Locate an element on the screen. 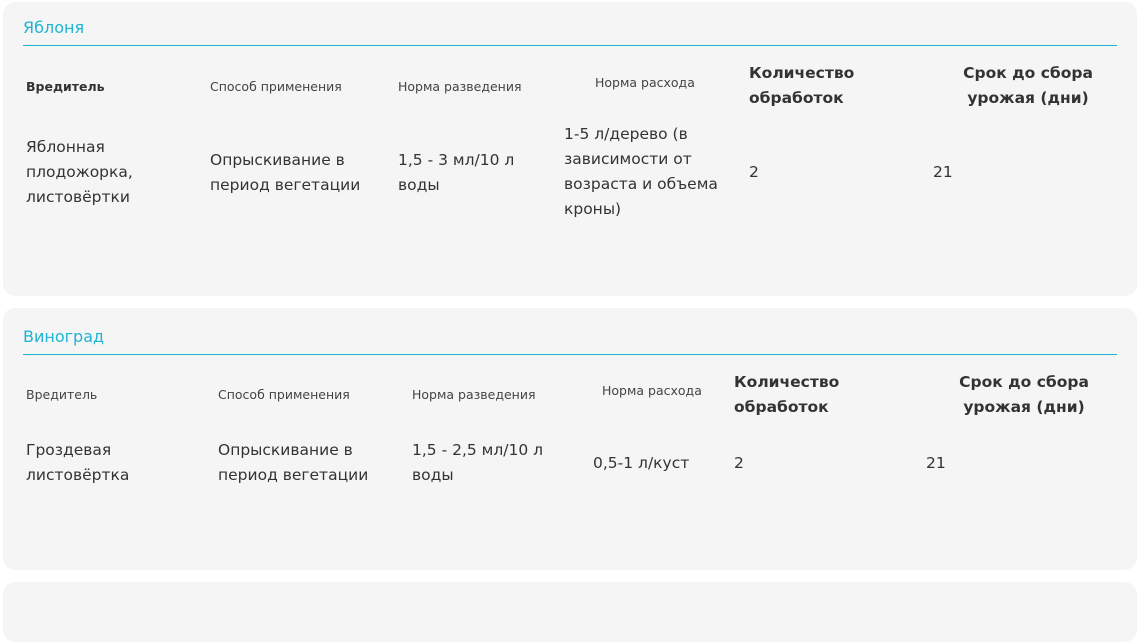  cell-dilution: 1,5 - 3 мл/10 л воды is located at coordinates (456, 172).